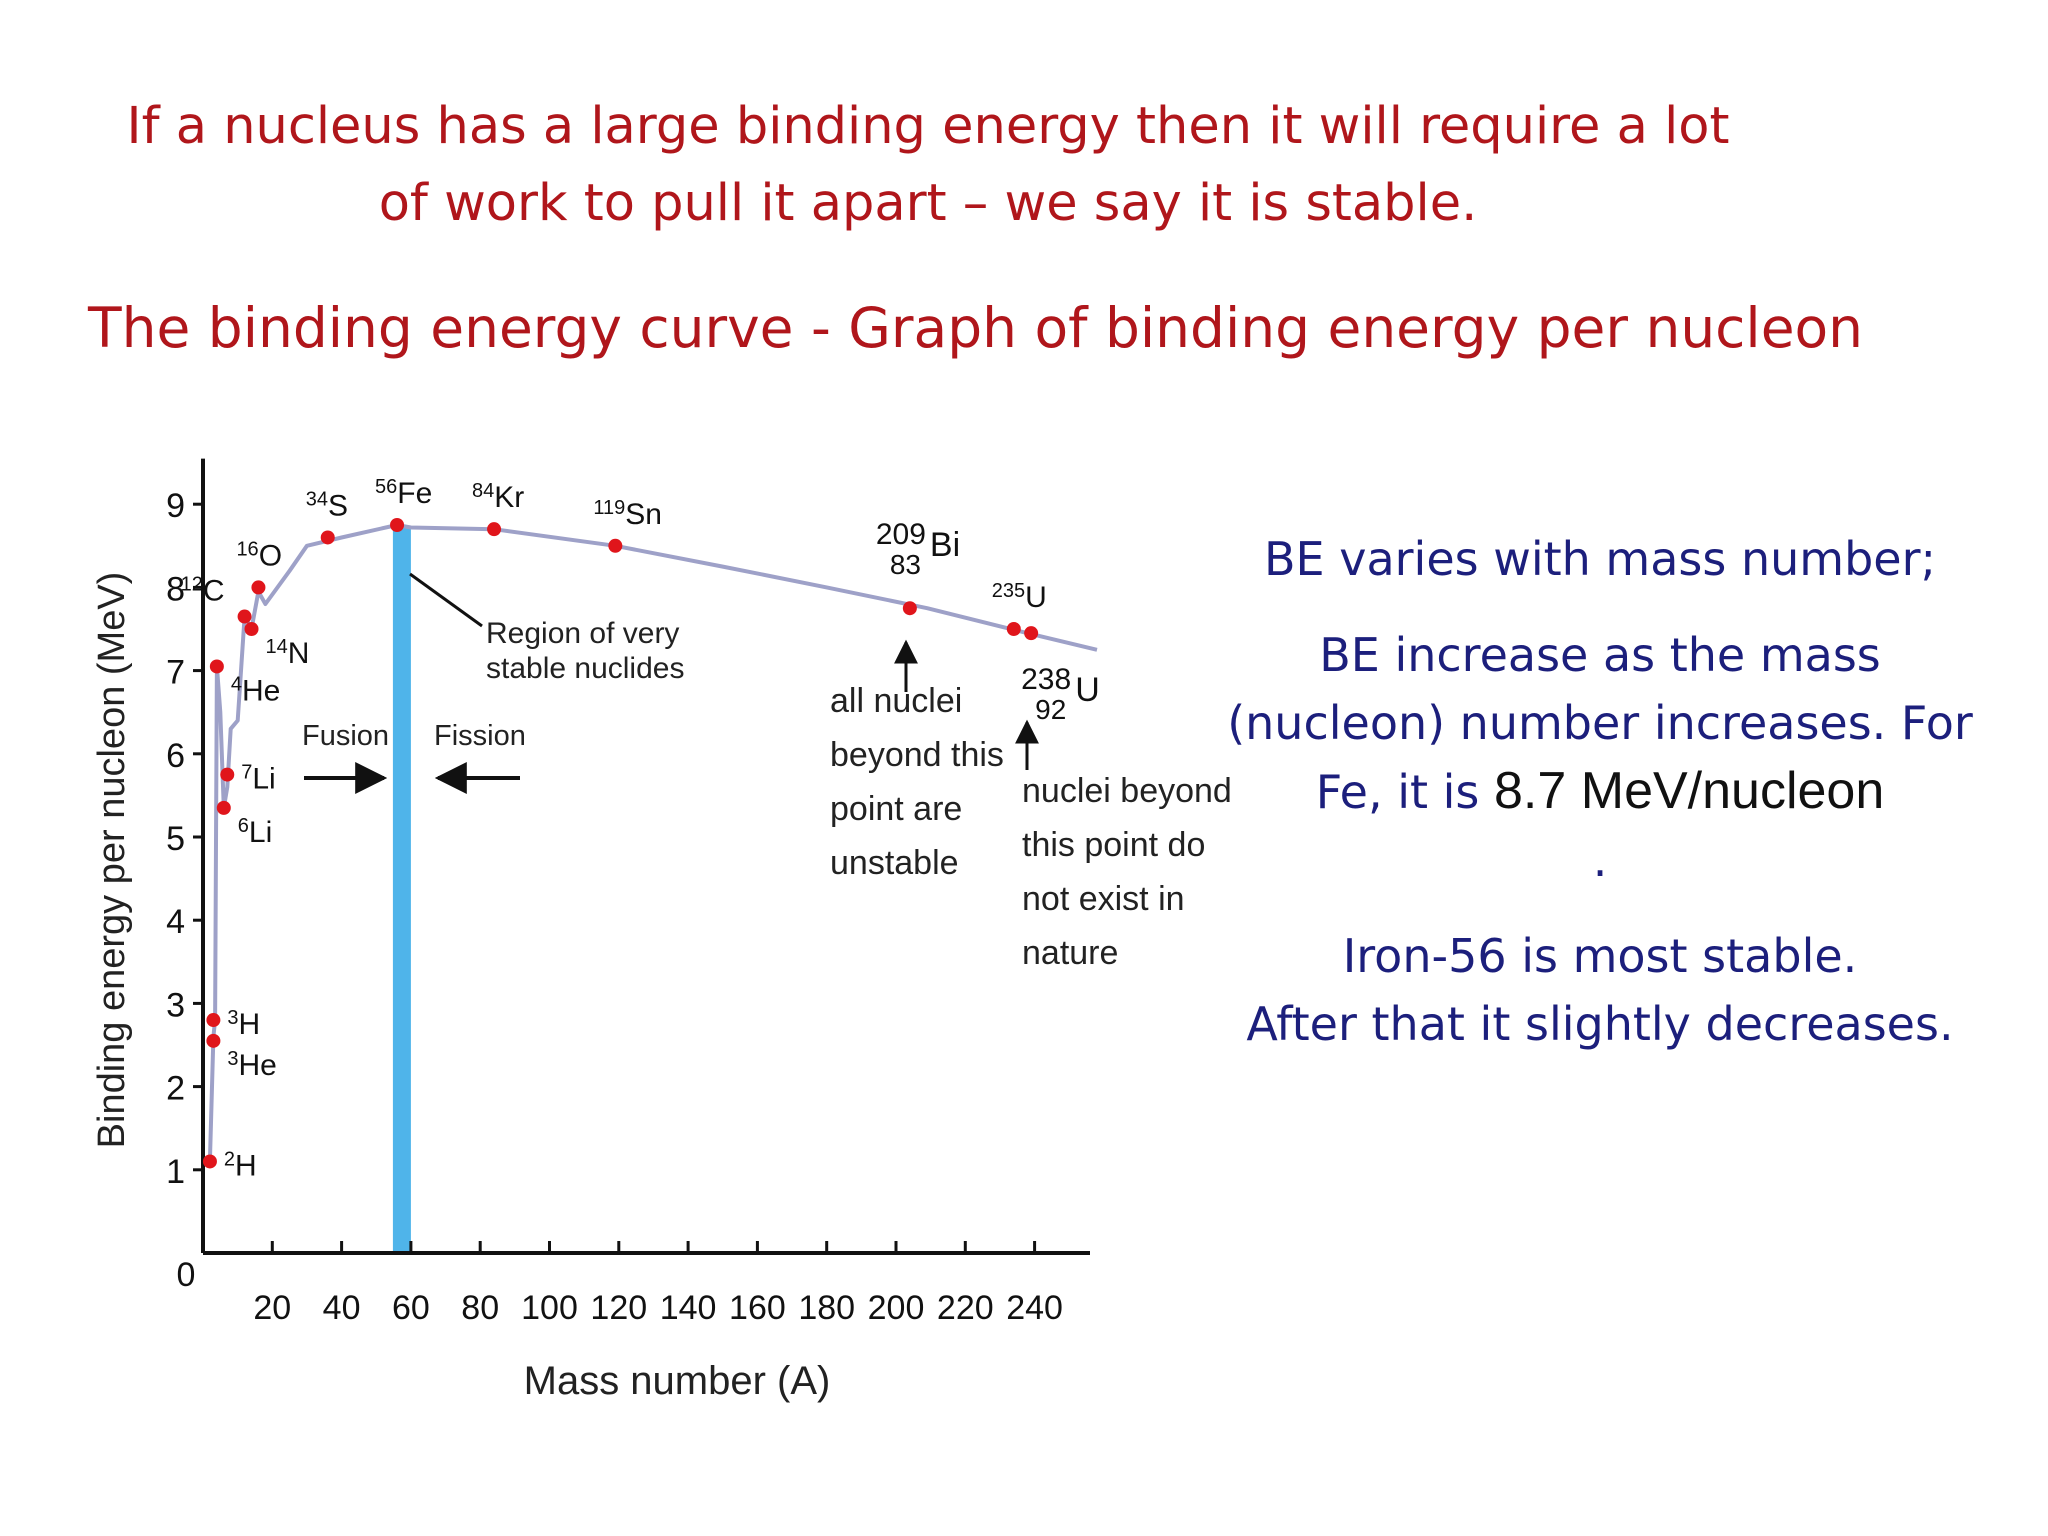 This screenshot has height=1536, width=2048. Describe the element at coordinates (345, 736) in the screenshot. I see `fusion-label: Fusion` at that location.